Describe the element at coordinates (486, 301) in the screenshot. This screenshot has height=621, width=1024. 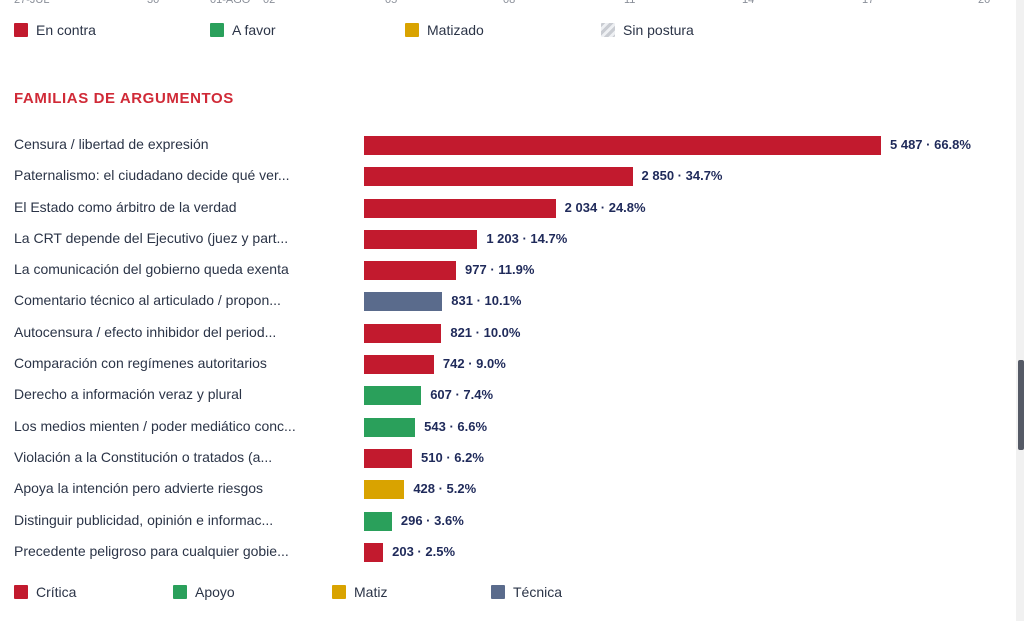
I see `bar-value-label: 831 · 10.1%` at that location.